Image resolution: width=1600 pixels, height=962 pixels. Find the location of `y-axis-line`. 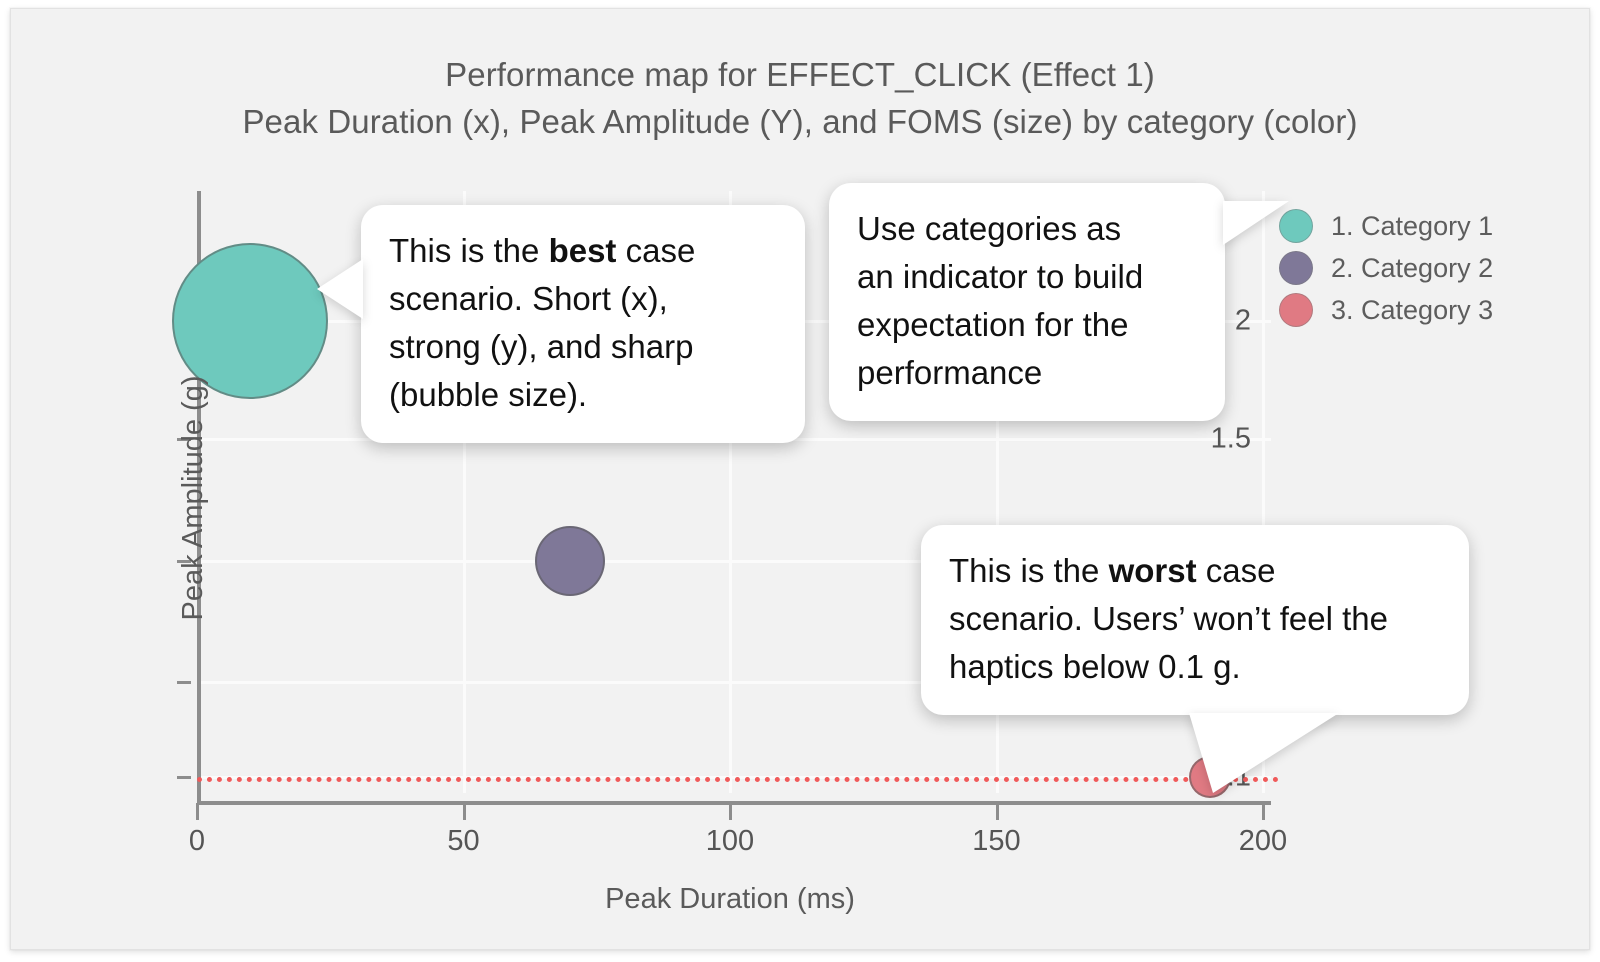

y-axis-line is located at coordinates (199, 498).